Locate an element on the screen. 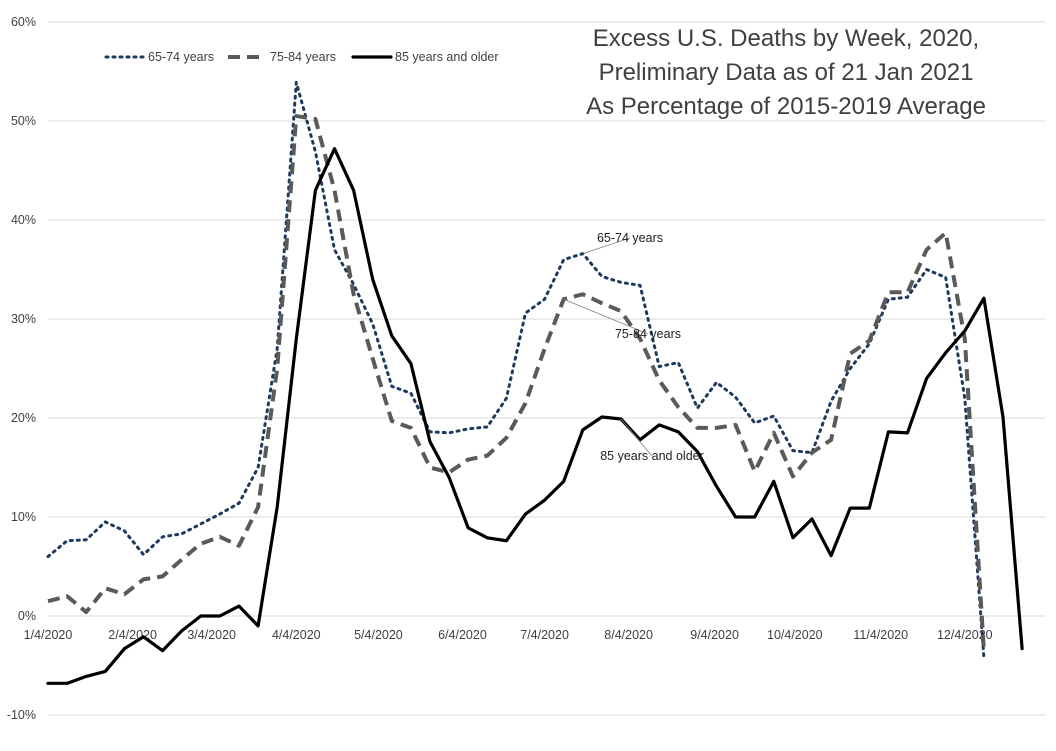 Image resolution: width=1056 pixels, height=751 pixels. y-tick-label: 50% is located at coordinates (23, 121).